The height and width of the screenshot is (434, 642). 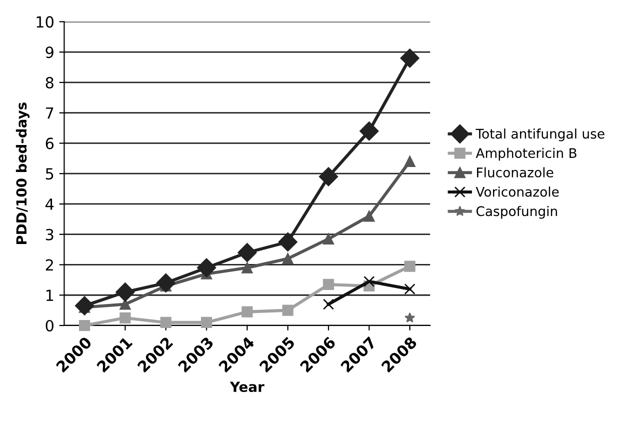 I want to click on y-tick-label: 6, so click(x=50, y=144).